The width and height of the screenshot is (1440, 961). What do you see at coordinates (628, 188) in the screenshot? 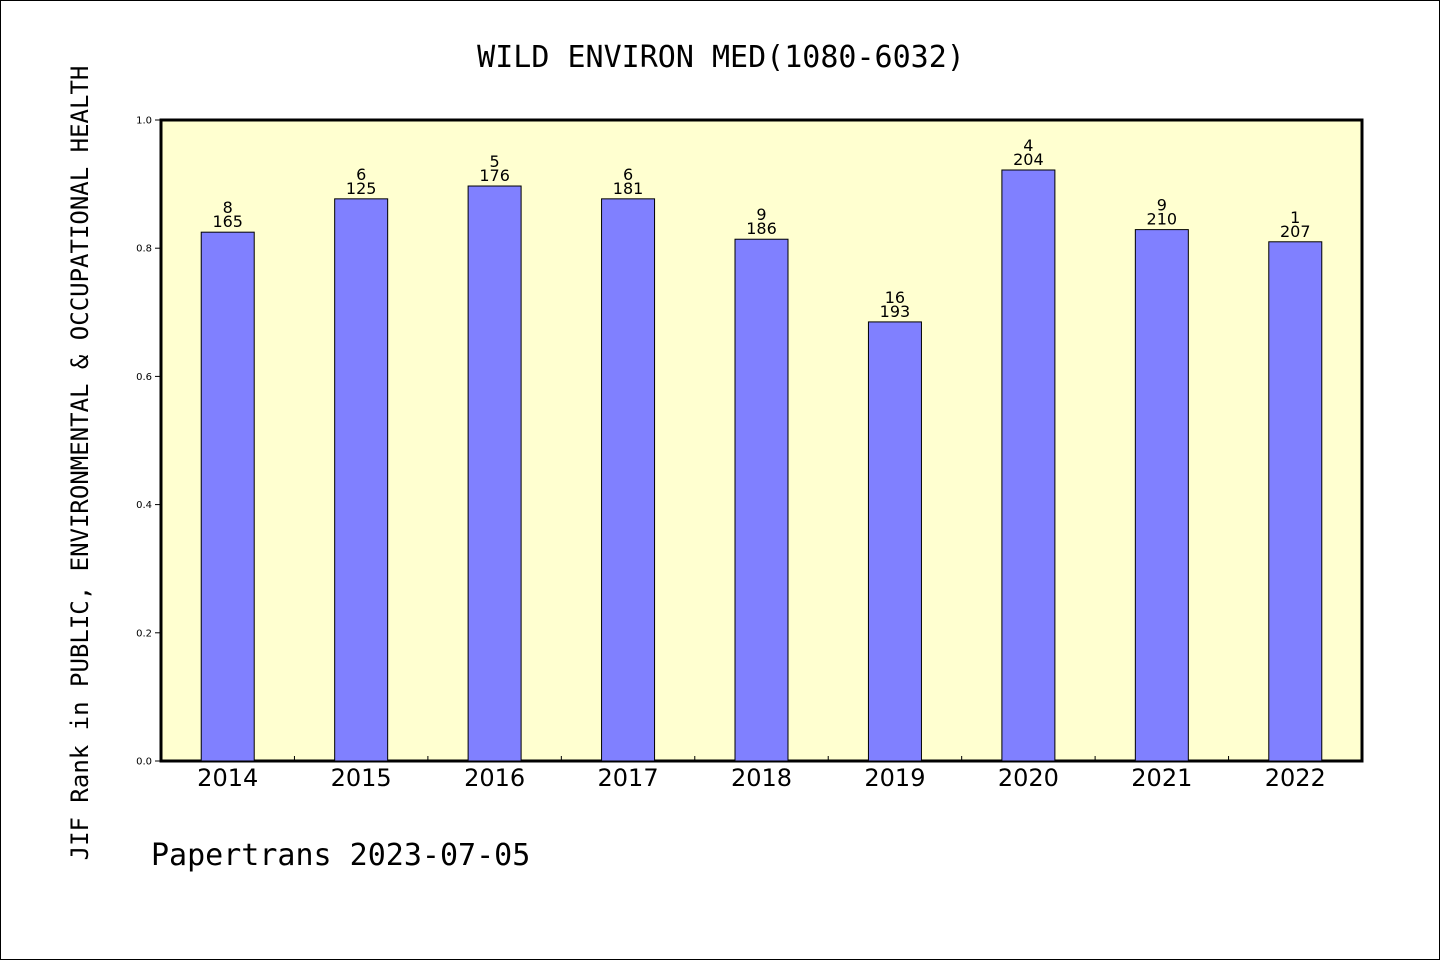
I see `total-label: 181` at bounding box center [628, 188].